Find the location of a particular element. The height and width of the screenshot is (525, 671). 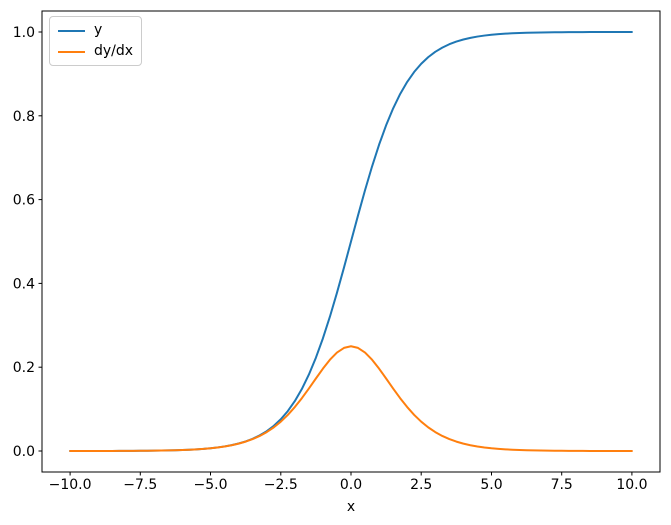

legend-line-sample-y is located at coordinates (71, 30).